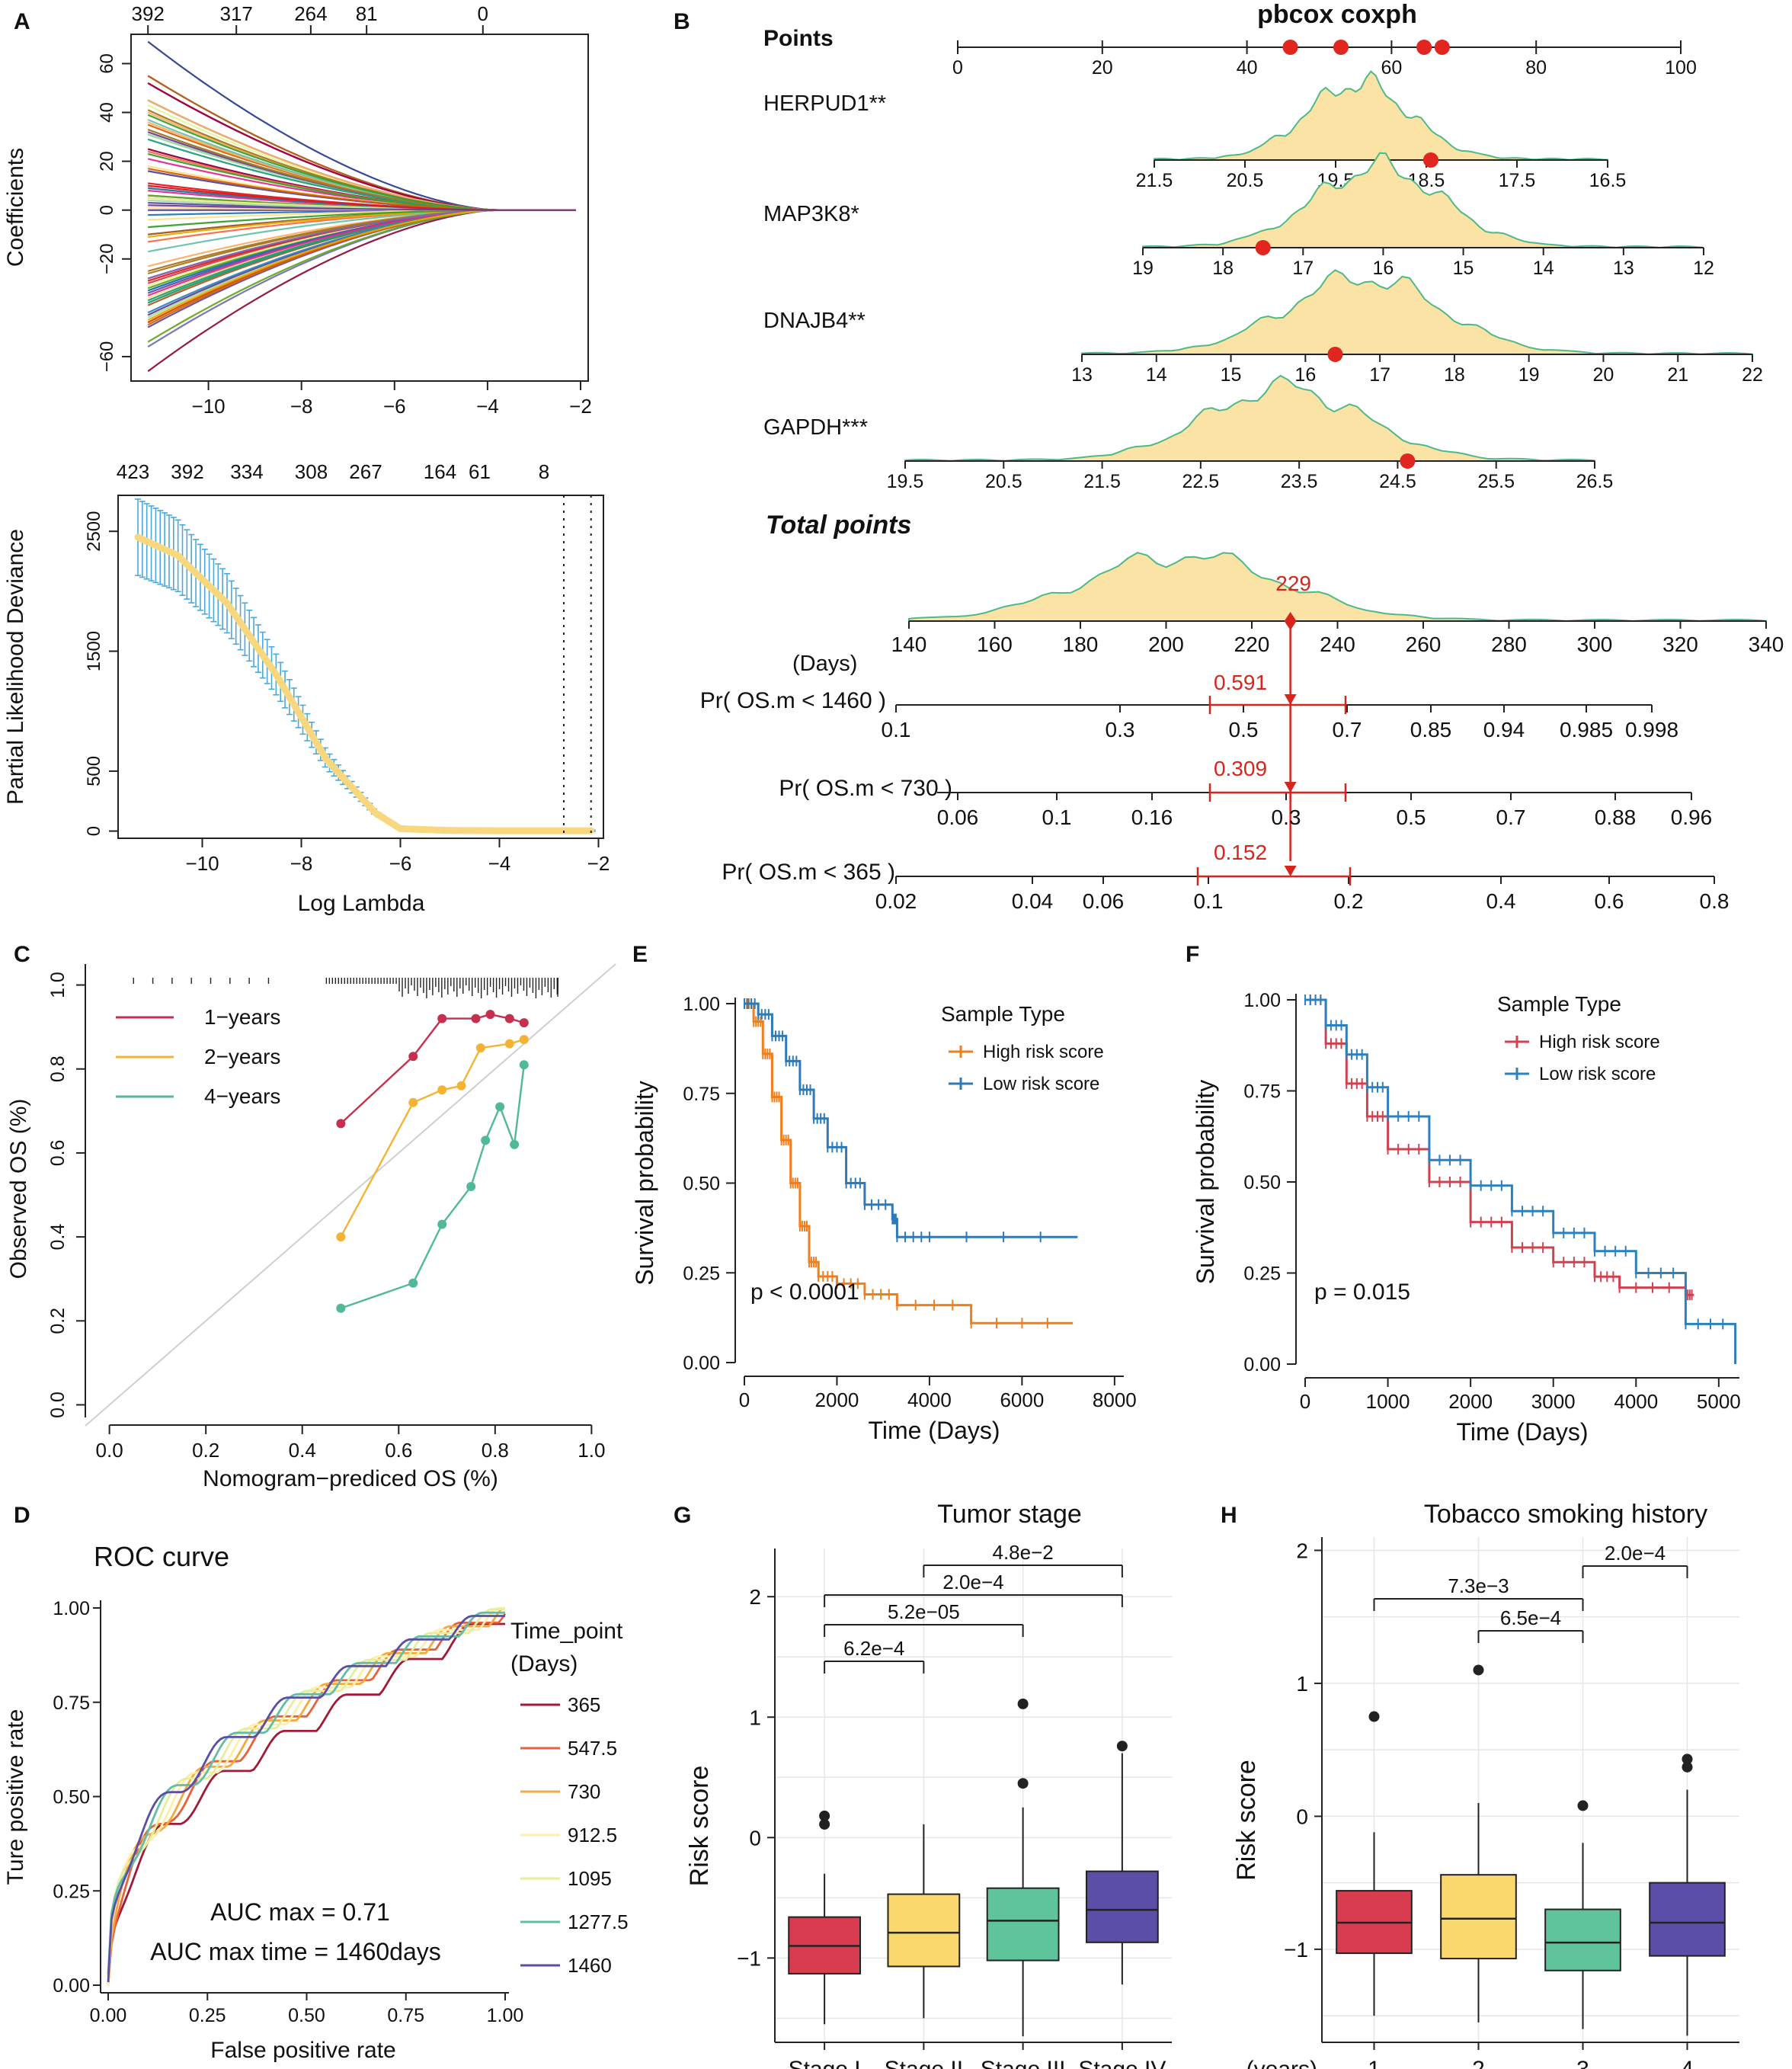 The image size is (1792, 2069). Describe the element at coordinates (22, 954) in the screenshot. I see `panel-label-C: C` at that location.